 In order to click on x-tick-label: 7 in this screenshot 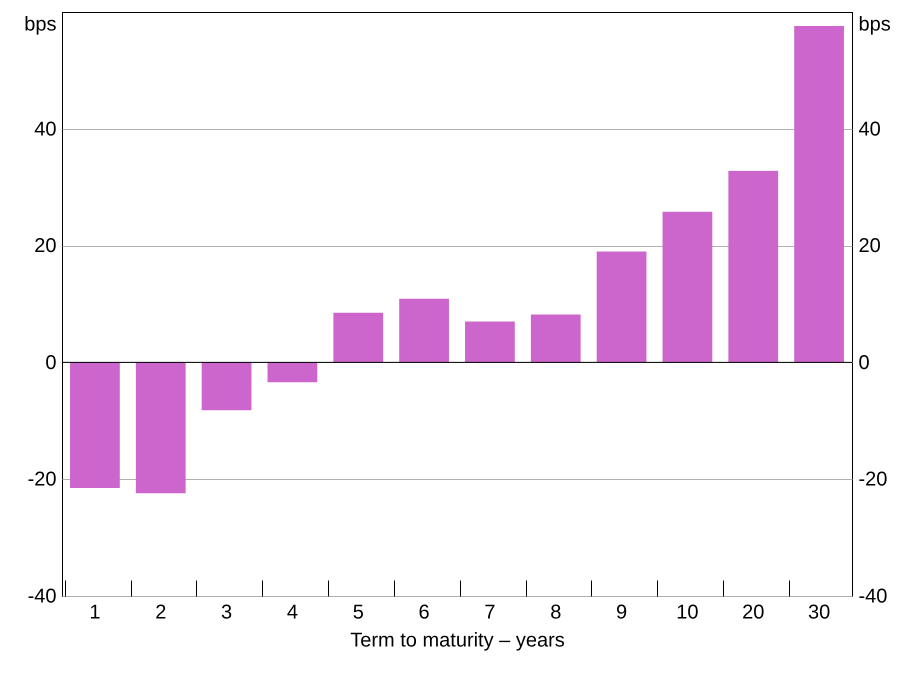, I will do `click(490, 613)`.